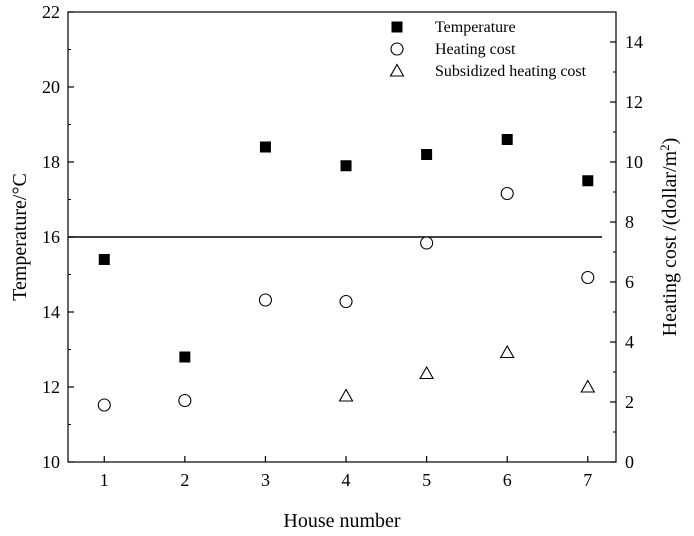 The width and height of the screenshot is (694, 536). Describe the element at coordinates (426, 480) in the screenshot. I see `x-tick-label-5: 5` at that location.